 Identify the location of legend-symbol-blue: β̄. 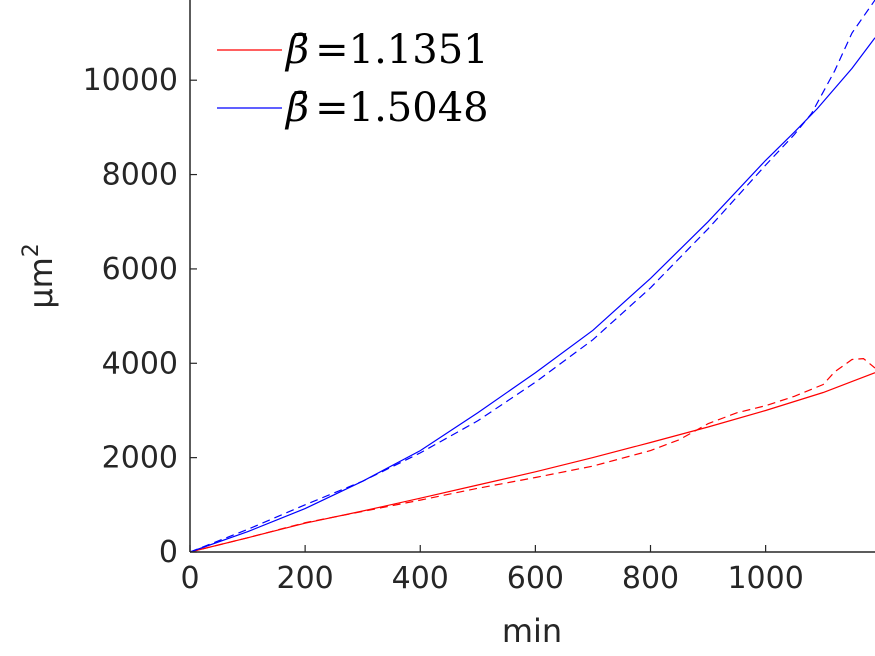
(296, 108).